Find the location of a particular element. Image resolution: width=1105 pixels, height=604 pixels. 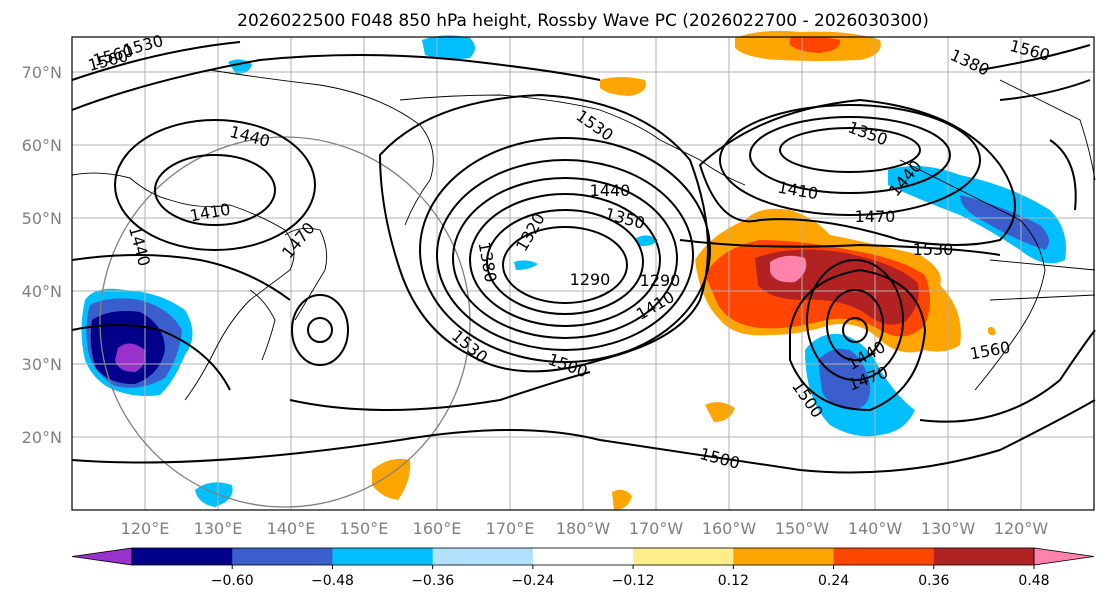

lon-tick-label: 170°W is located at coordinates (656, 528).